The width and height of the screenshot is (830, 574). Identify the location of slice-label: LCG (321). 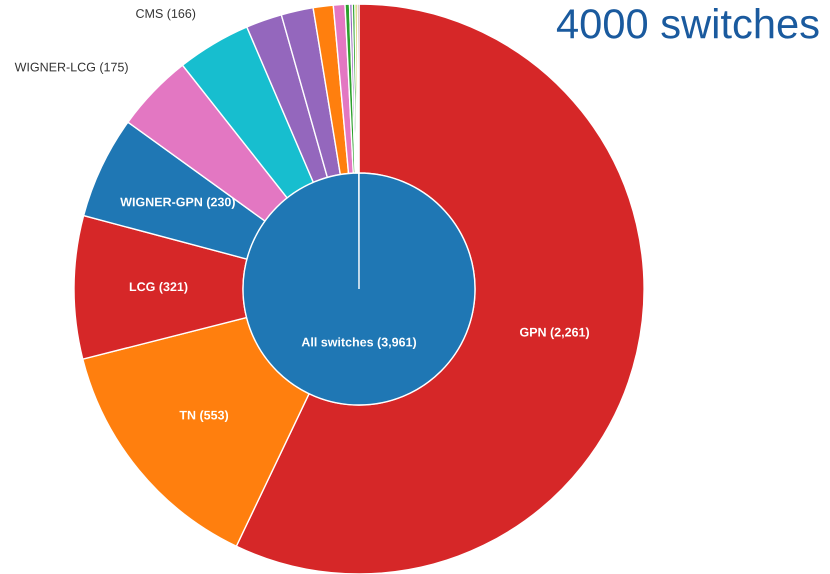
(159, 288).